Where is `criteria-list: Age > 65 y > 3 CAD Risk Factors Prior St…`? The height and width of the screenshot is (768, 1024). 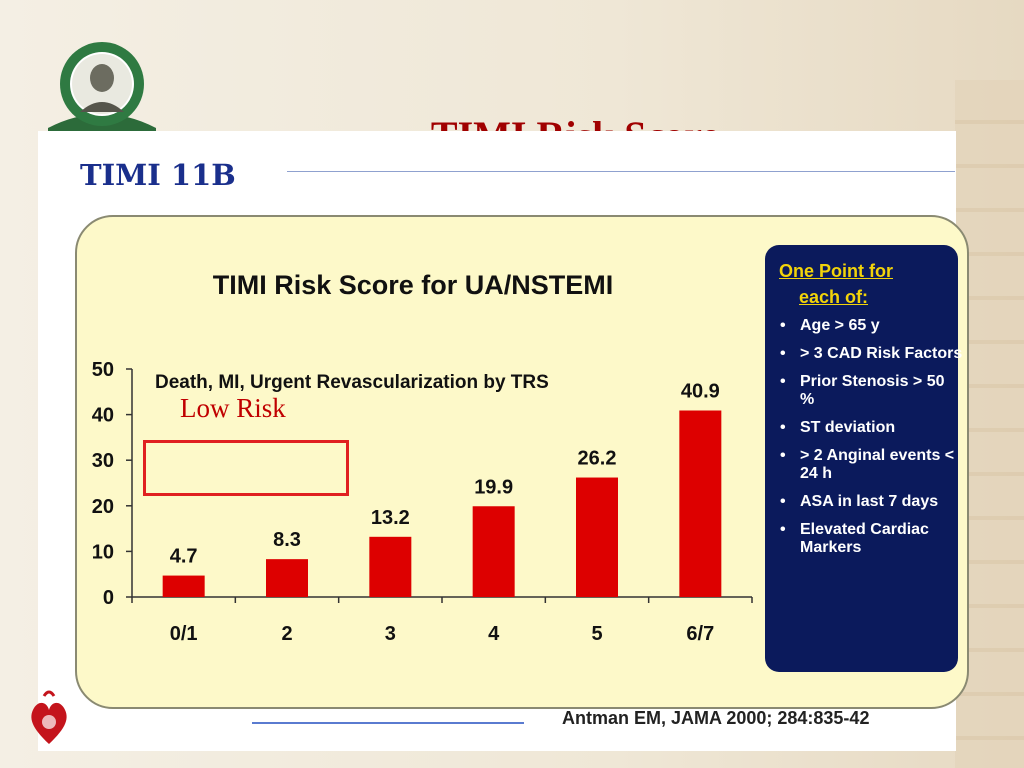
criteria-list: Age > 65 y > 3 CAD Risk Factors Prior St… is located at coordinates (870, 442).